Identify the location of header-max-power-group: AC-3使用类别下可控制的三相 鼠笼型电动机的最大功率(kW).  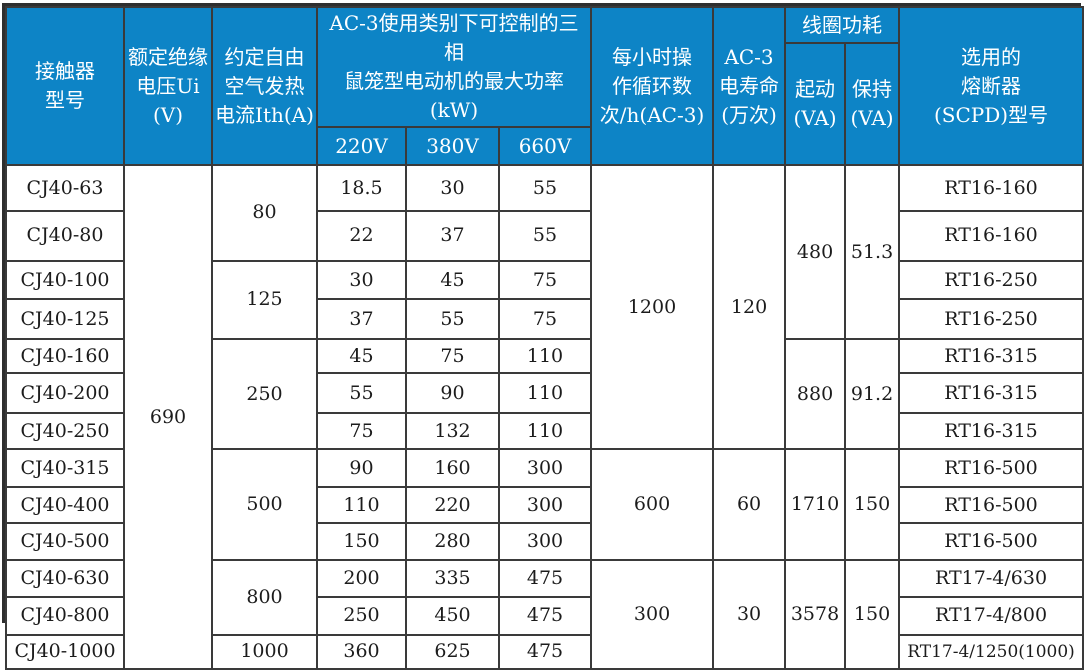
(454, 67).